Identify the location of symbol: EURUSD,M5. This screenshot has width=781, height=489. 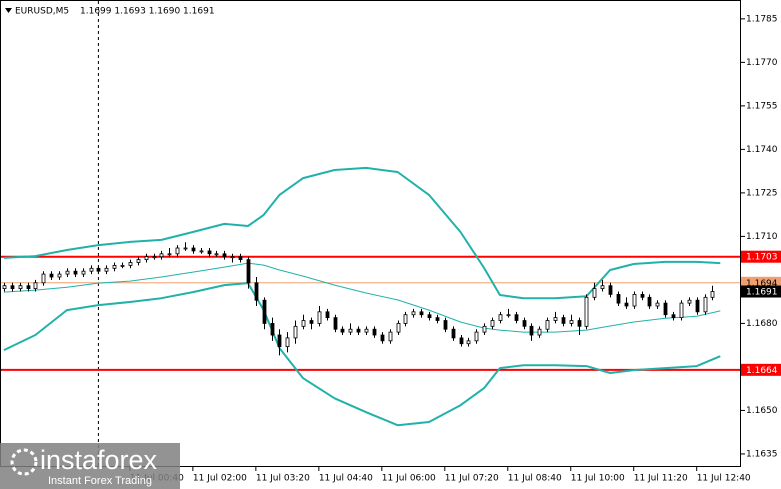
(42, 12).